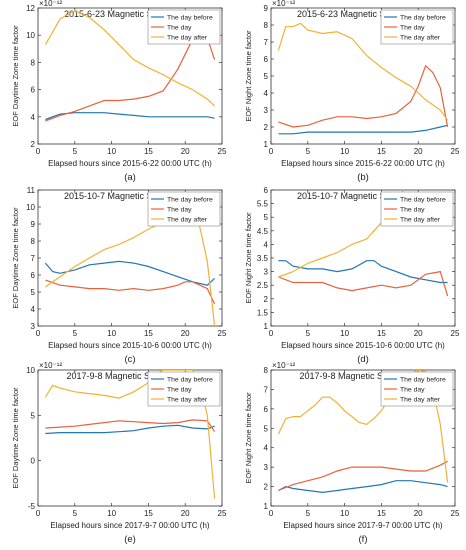  I want to click on panel-label: (e), so click(130, 539).